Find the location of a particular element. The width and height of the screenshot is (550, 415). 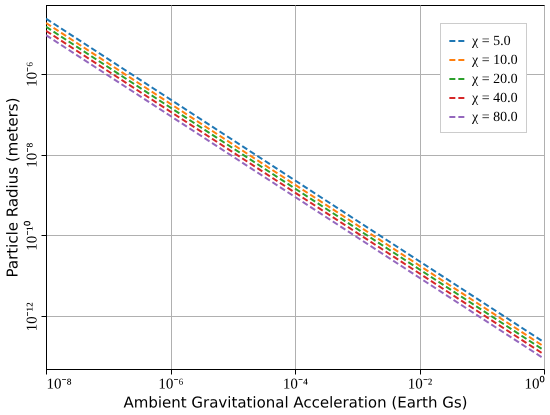

y-tick-label: 10⁻¹² is located at coordinates (32, 317).